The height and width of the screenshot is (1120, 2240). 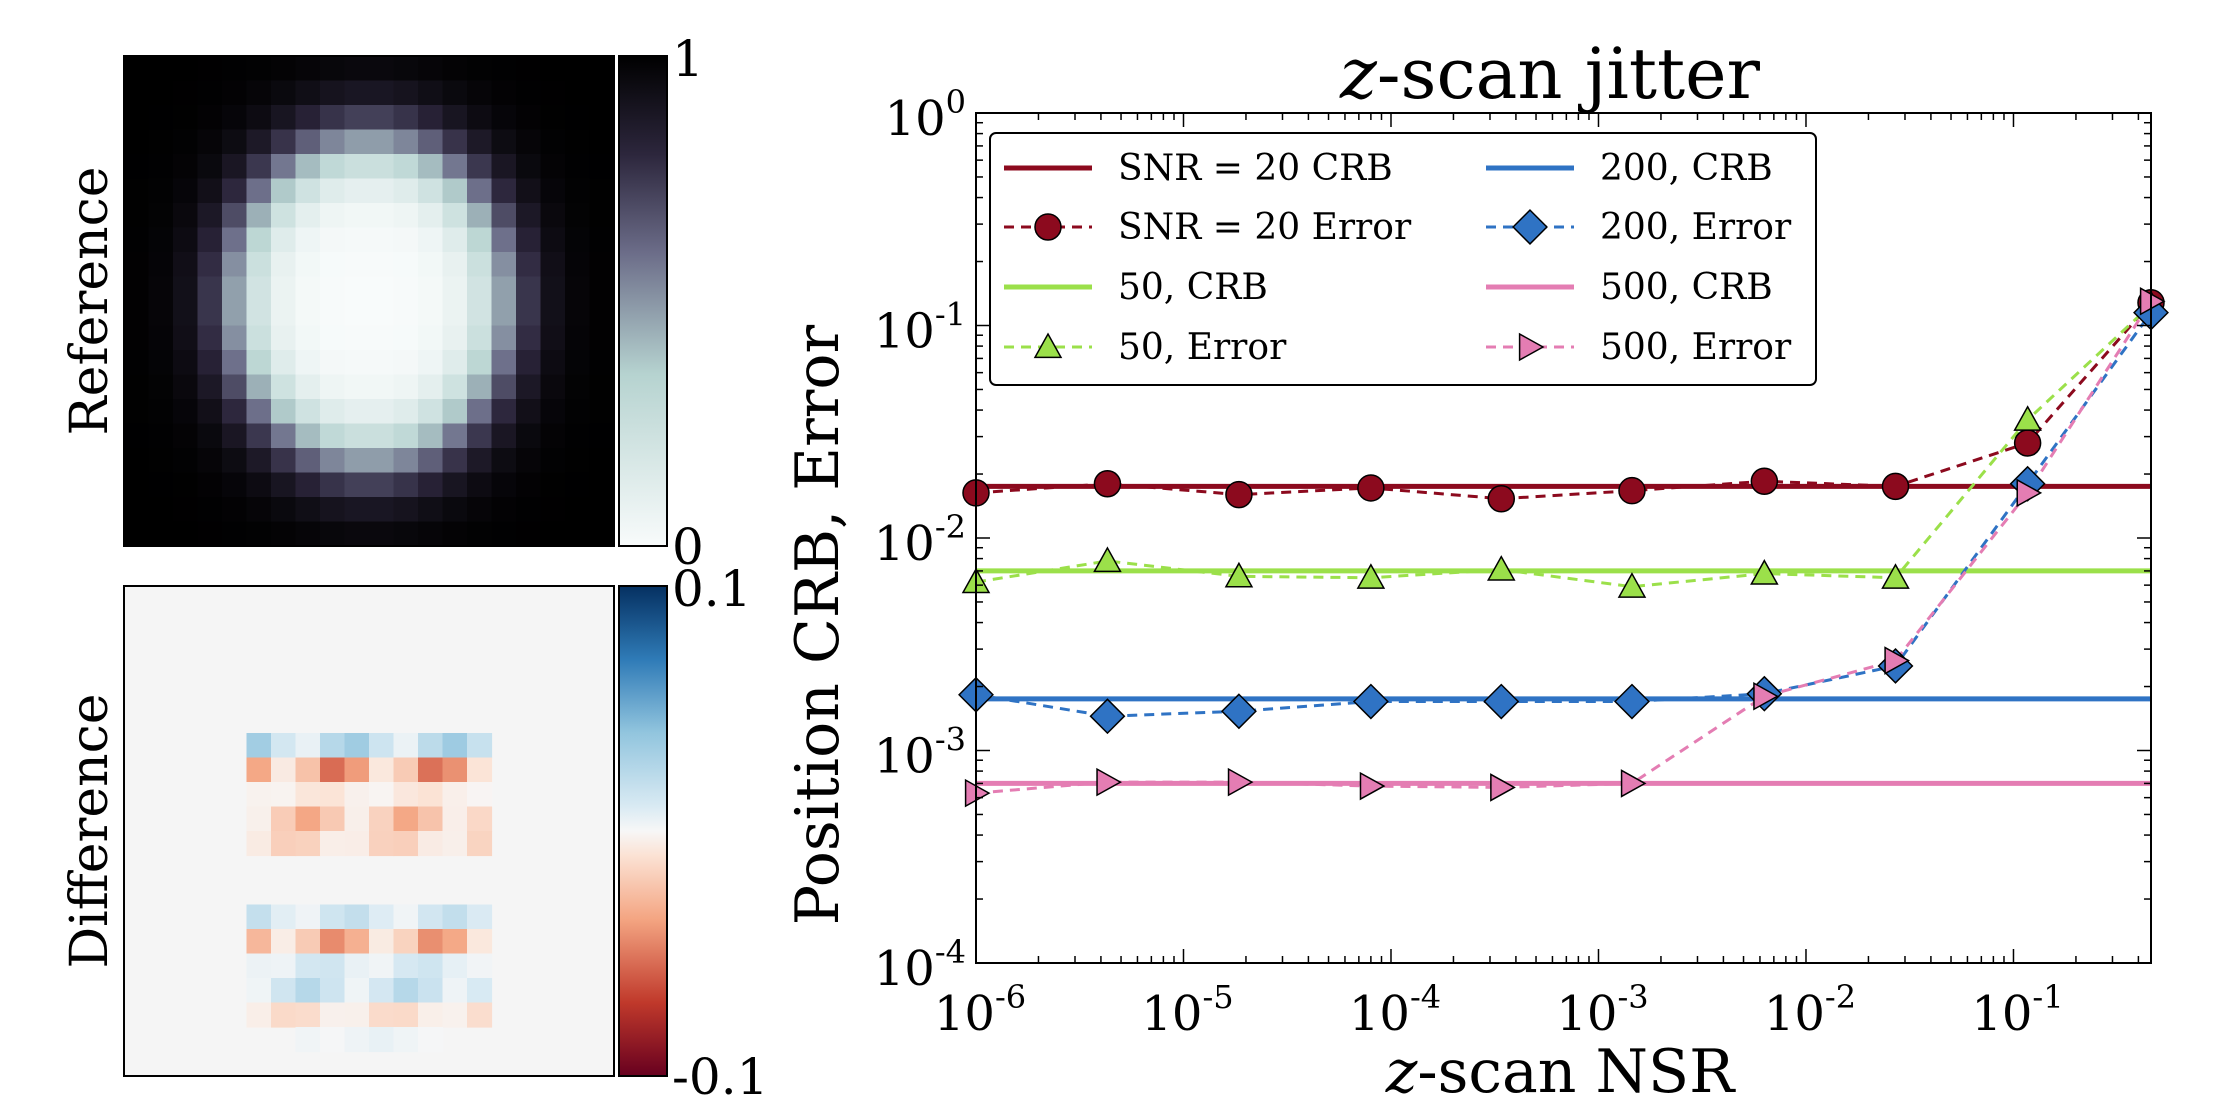 I want to click on x-tick-label: 10⁻⁴, so click(x=1395, y=1010).